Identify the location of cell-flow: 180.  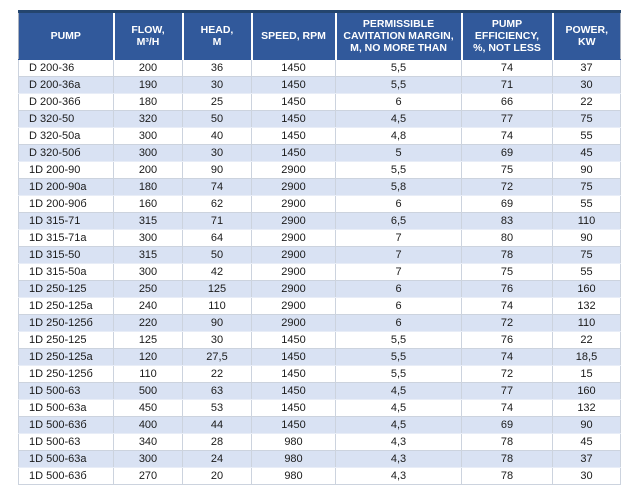
(148, 187).